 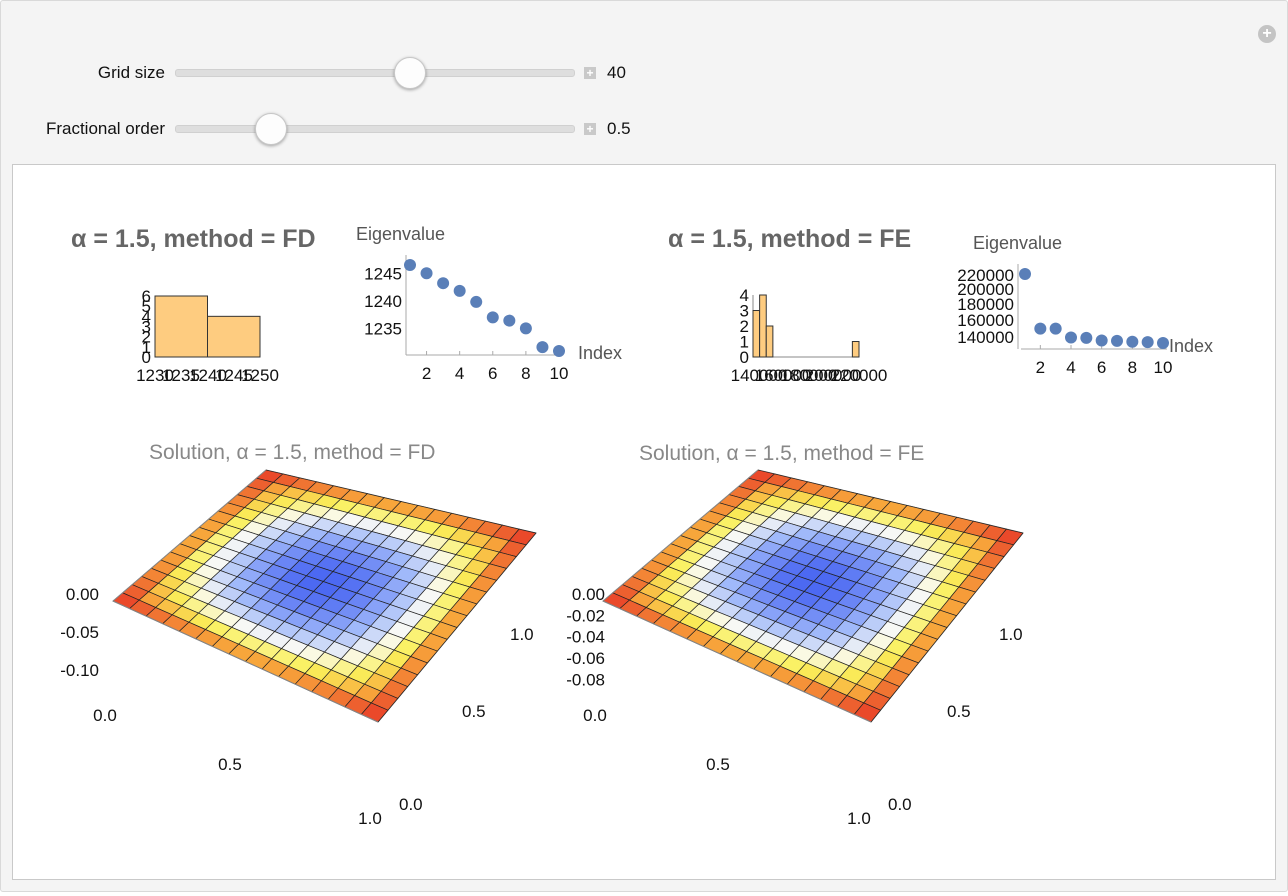 I want to click on fractional-order-label: Fractional order, so click(x=105, y=128).